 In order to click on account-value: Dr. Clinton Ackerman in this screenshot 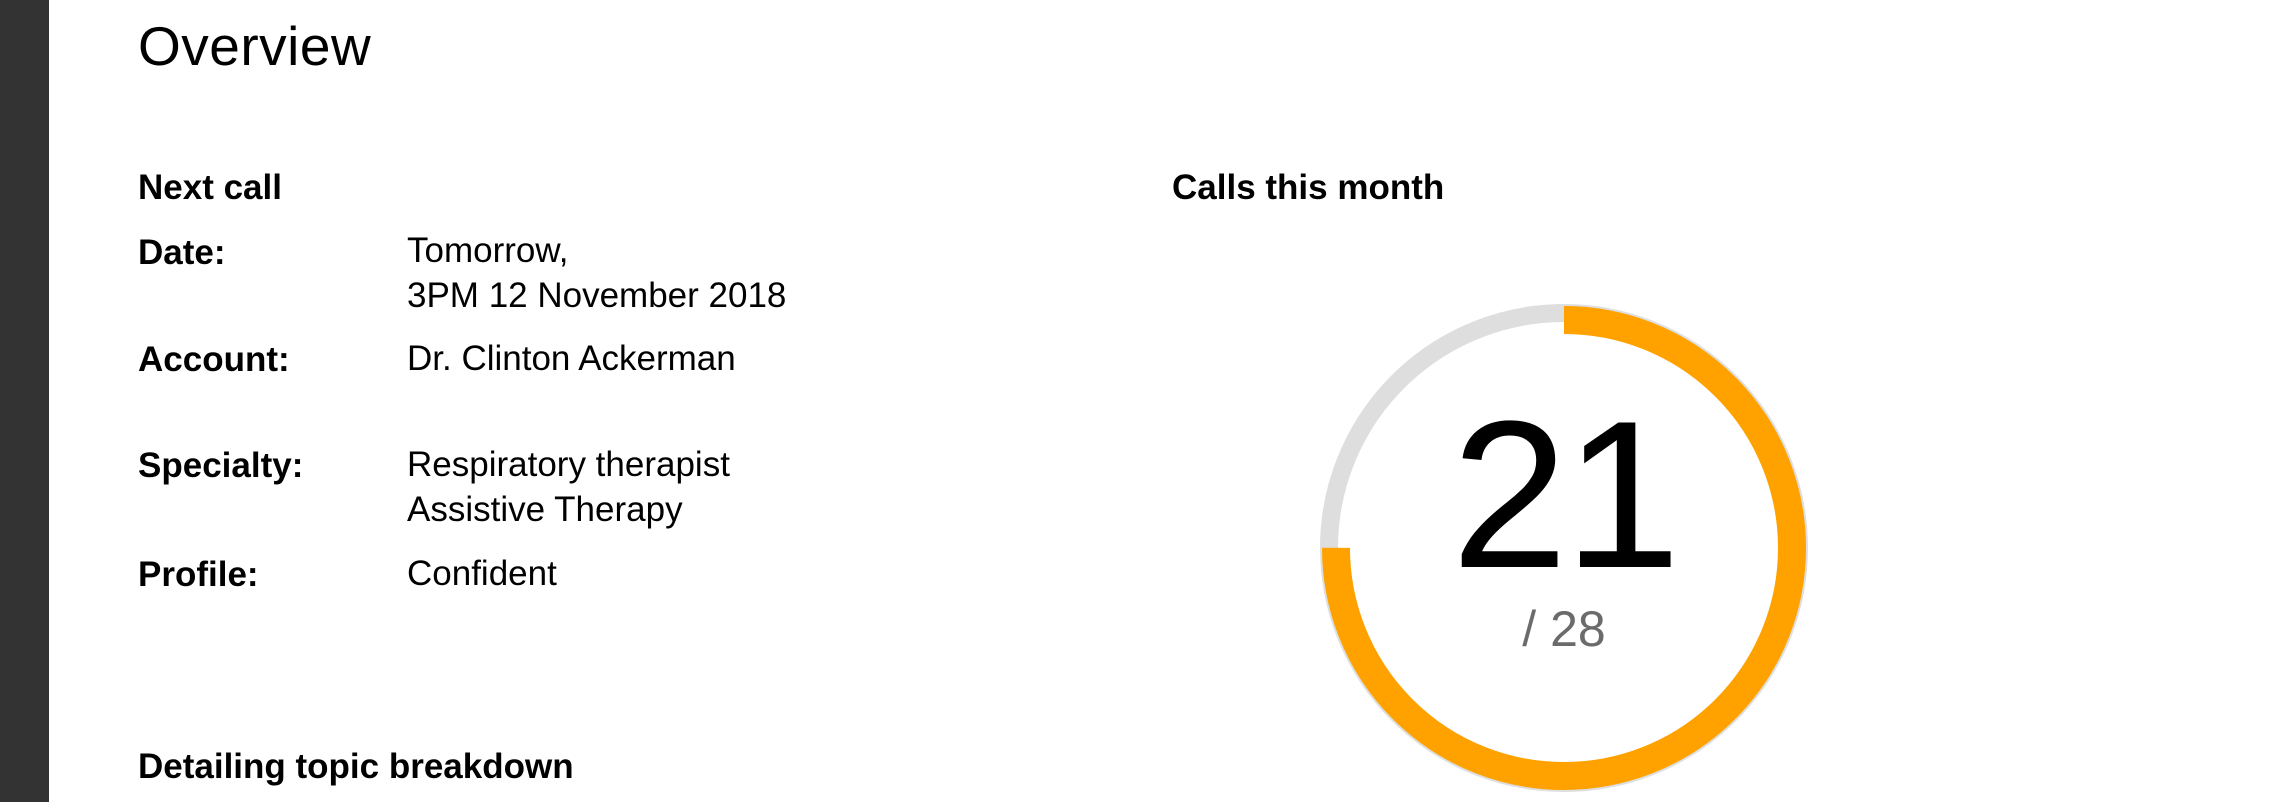, I will do `click(571, 358)`.